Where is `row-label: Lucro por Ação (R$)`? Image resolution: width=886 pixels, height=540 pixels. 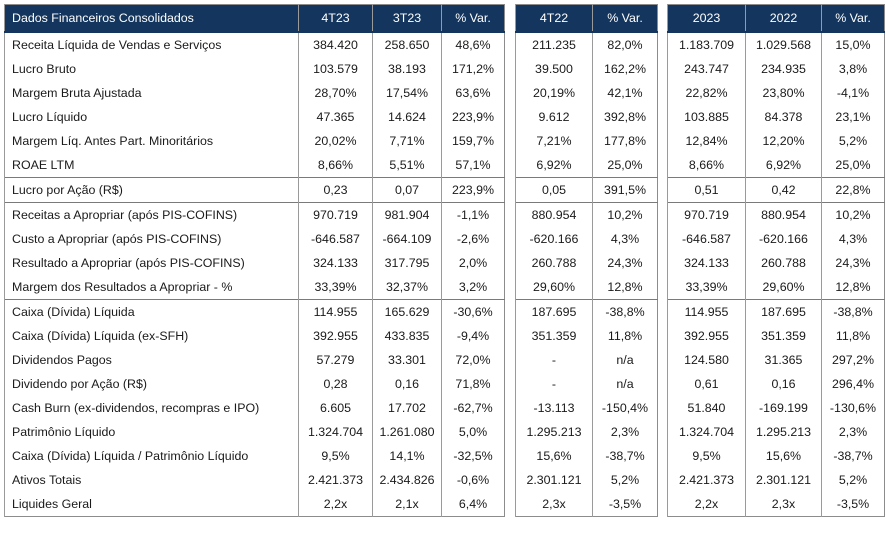 row-label: Lucro por Ação (R$) is located at coordinates (151, 190).